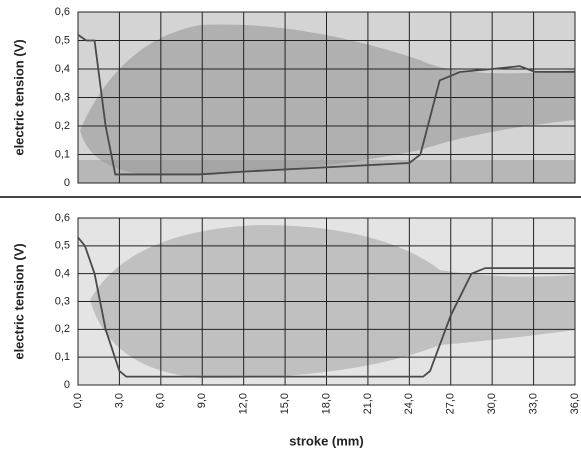 The height and width of the screenshot is (457, 581). Describe the element at coordinates (326, 403) in the screenshot. I see `x-tick-label: 18,0` at that location.